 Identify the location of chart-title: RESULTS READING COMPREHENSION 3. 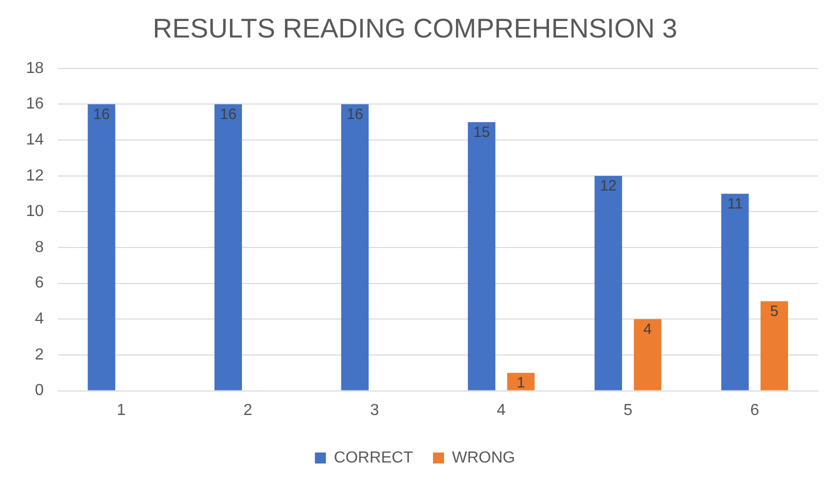
(415, 29).